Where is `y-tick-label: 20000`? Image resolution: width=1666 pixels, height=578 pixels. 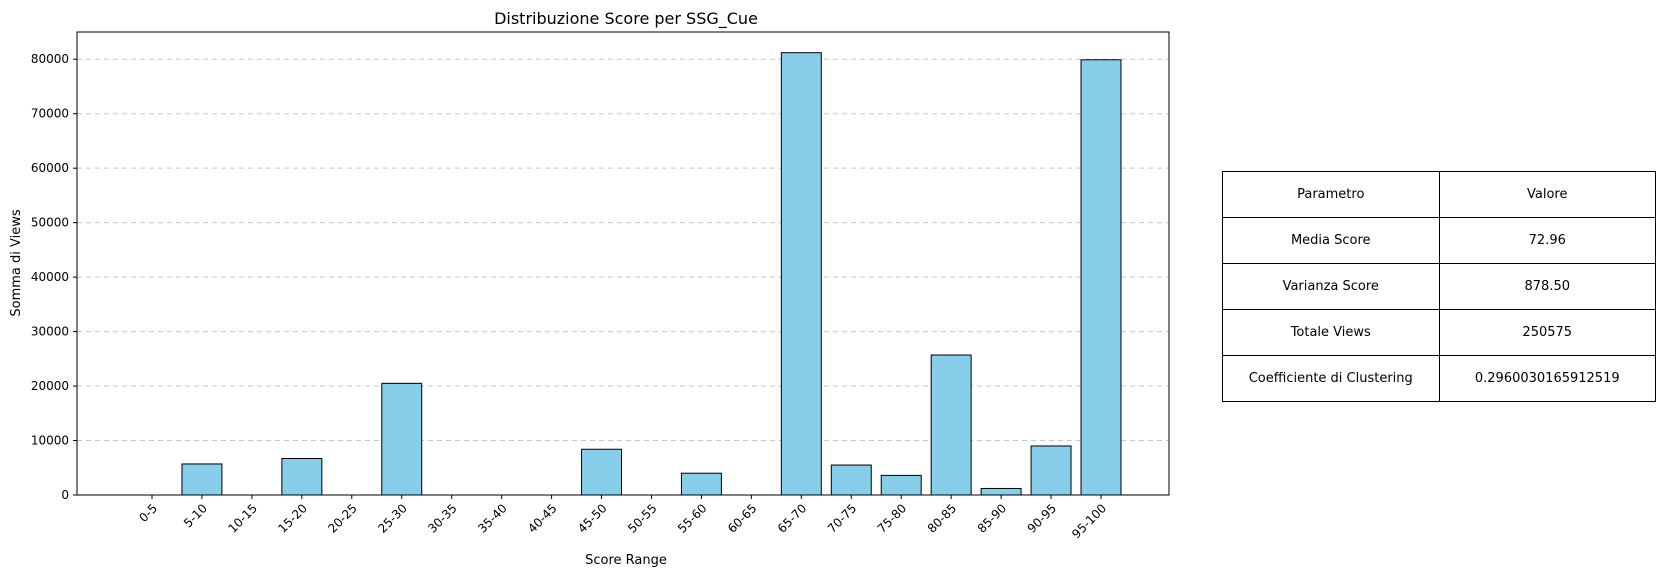 y-tick-label: 20000 is located at coordinates (50, 386).